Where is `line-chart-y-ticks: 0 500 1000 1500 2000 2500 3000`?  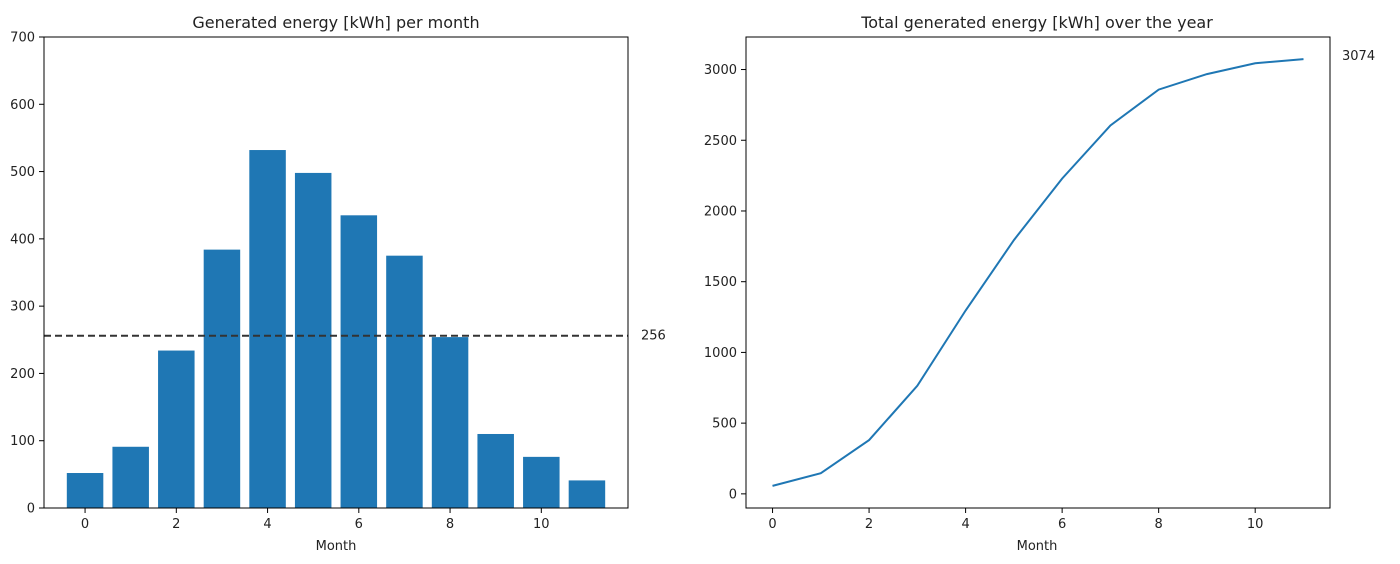 line-chart-y-ticks: 0 500 1000 1500 2000 2500 3000 is located at coordinates (725, 282).